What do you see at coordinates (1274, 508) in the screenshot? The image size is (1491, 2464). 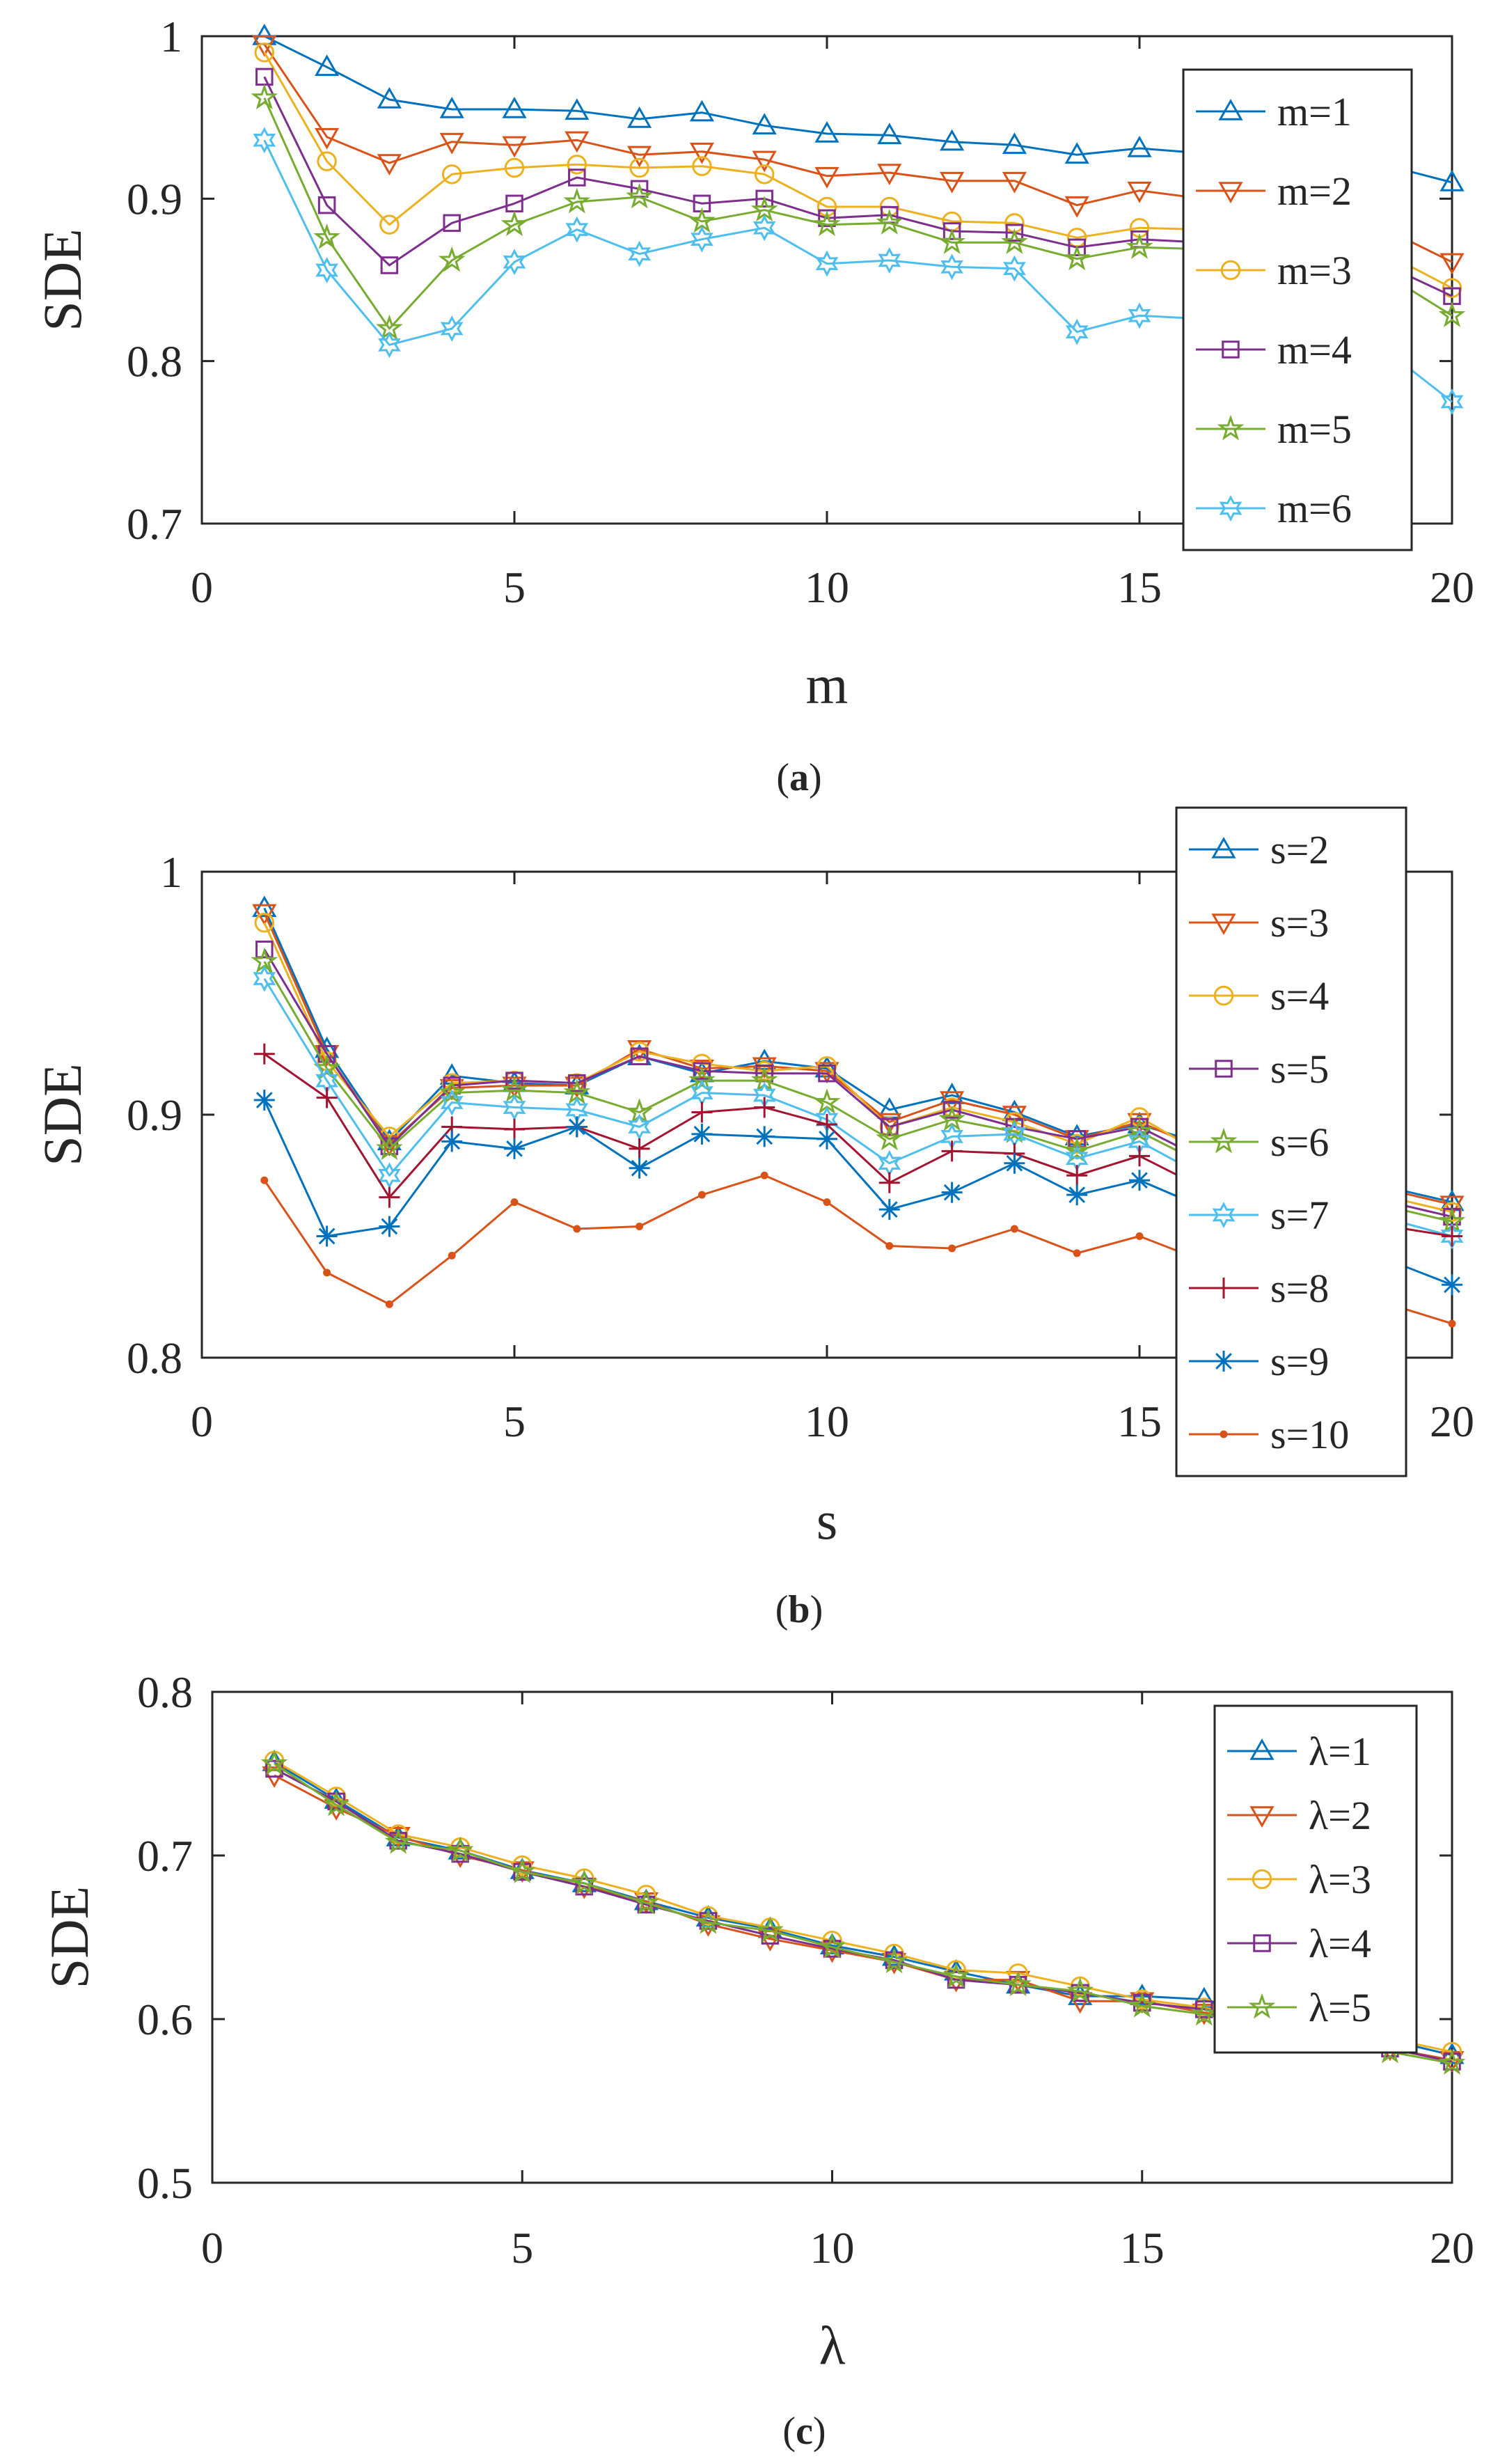 I see `legend-entry: m=6` at bounding box center [1274, 508].